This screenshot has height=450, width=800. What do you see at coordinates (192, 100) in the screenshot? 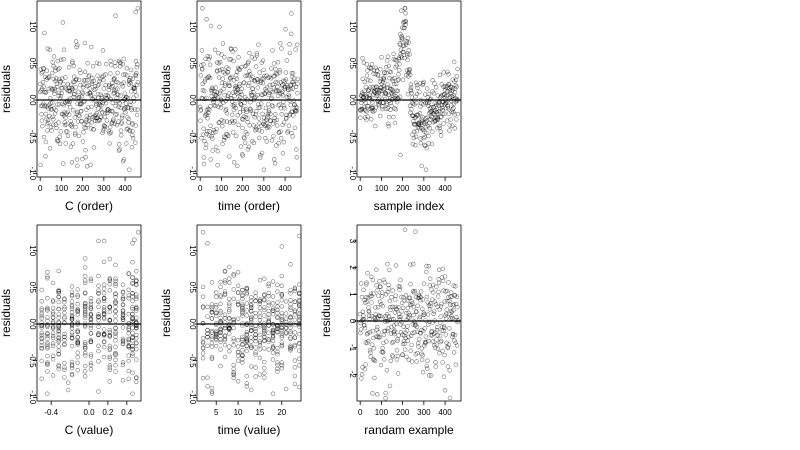
I see `y-tick-label: 0.0` at bounding box center [192, 100].